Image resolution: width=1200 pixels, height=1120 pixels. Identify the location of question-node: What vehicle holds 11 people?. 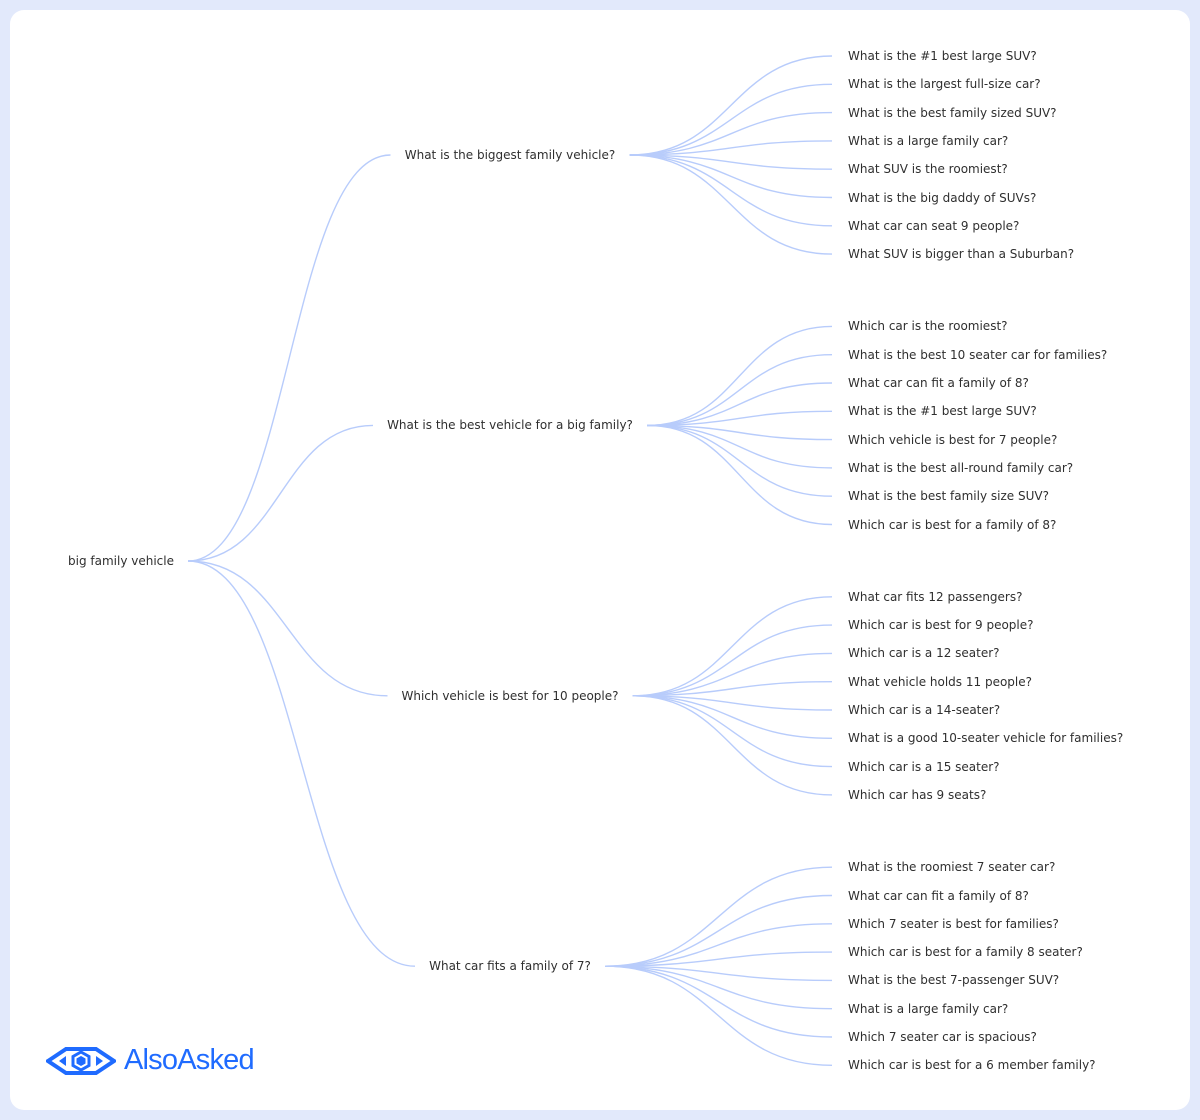
(940, 681).